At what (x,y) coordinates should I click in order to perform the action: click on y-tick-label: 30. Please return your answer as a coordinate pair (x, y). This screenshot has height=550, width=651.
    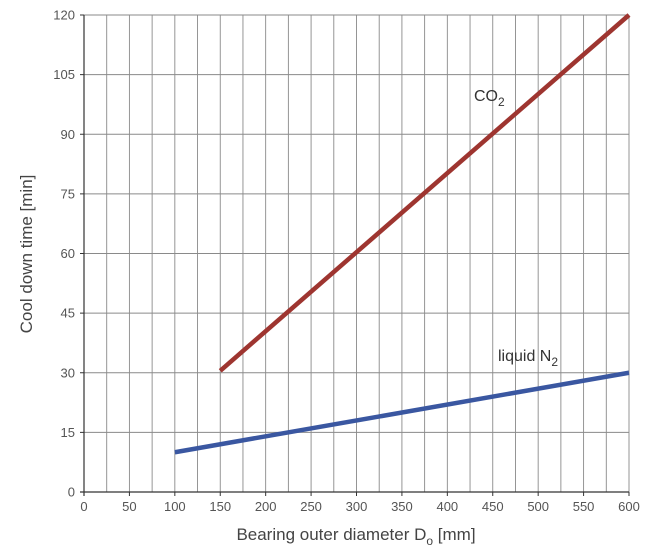
    Looking at the image, I should click on (68, 372).